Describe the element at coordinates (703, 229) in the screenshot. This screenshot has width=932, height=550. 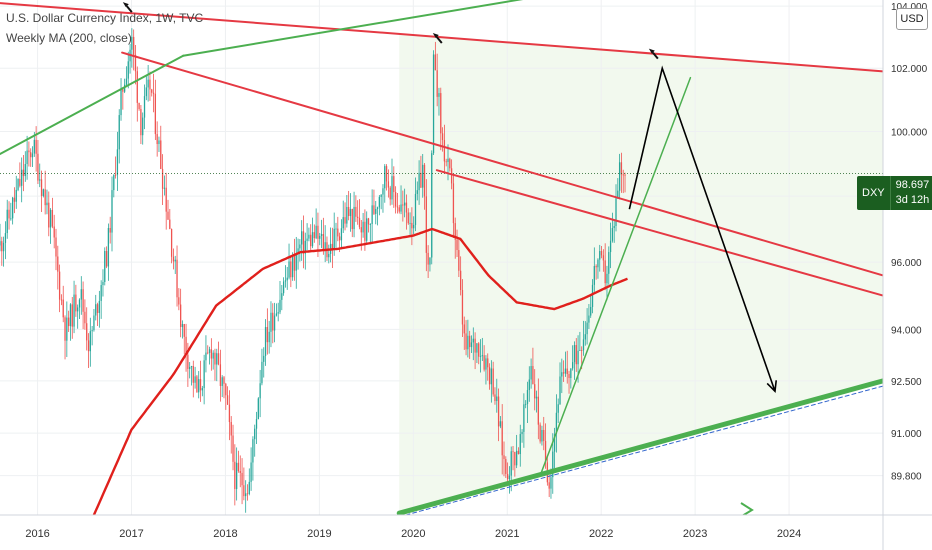
I see `projection-arrow` at that location.